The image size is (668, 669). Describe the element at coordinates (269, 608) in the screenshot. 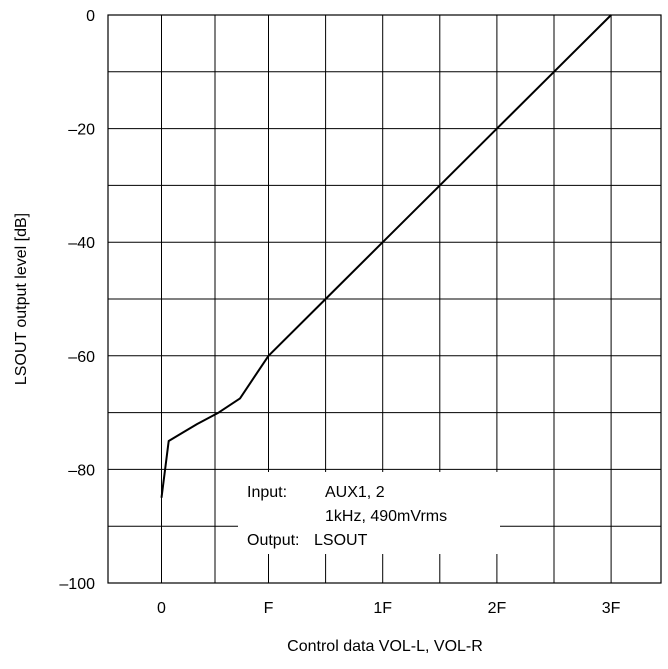

I see `x-tick-label: F` at that location.